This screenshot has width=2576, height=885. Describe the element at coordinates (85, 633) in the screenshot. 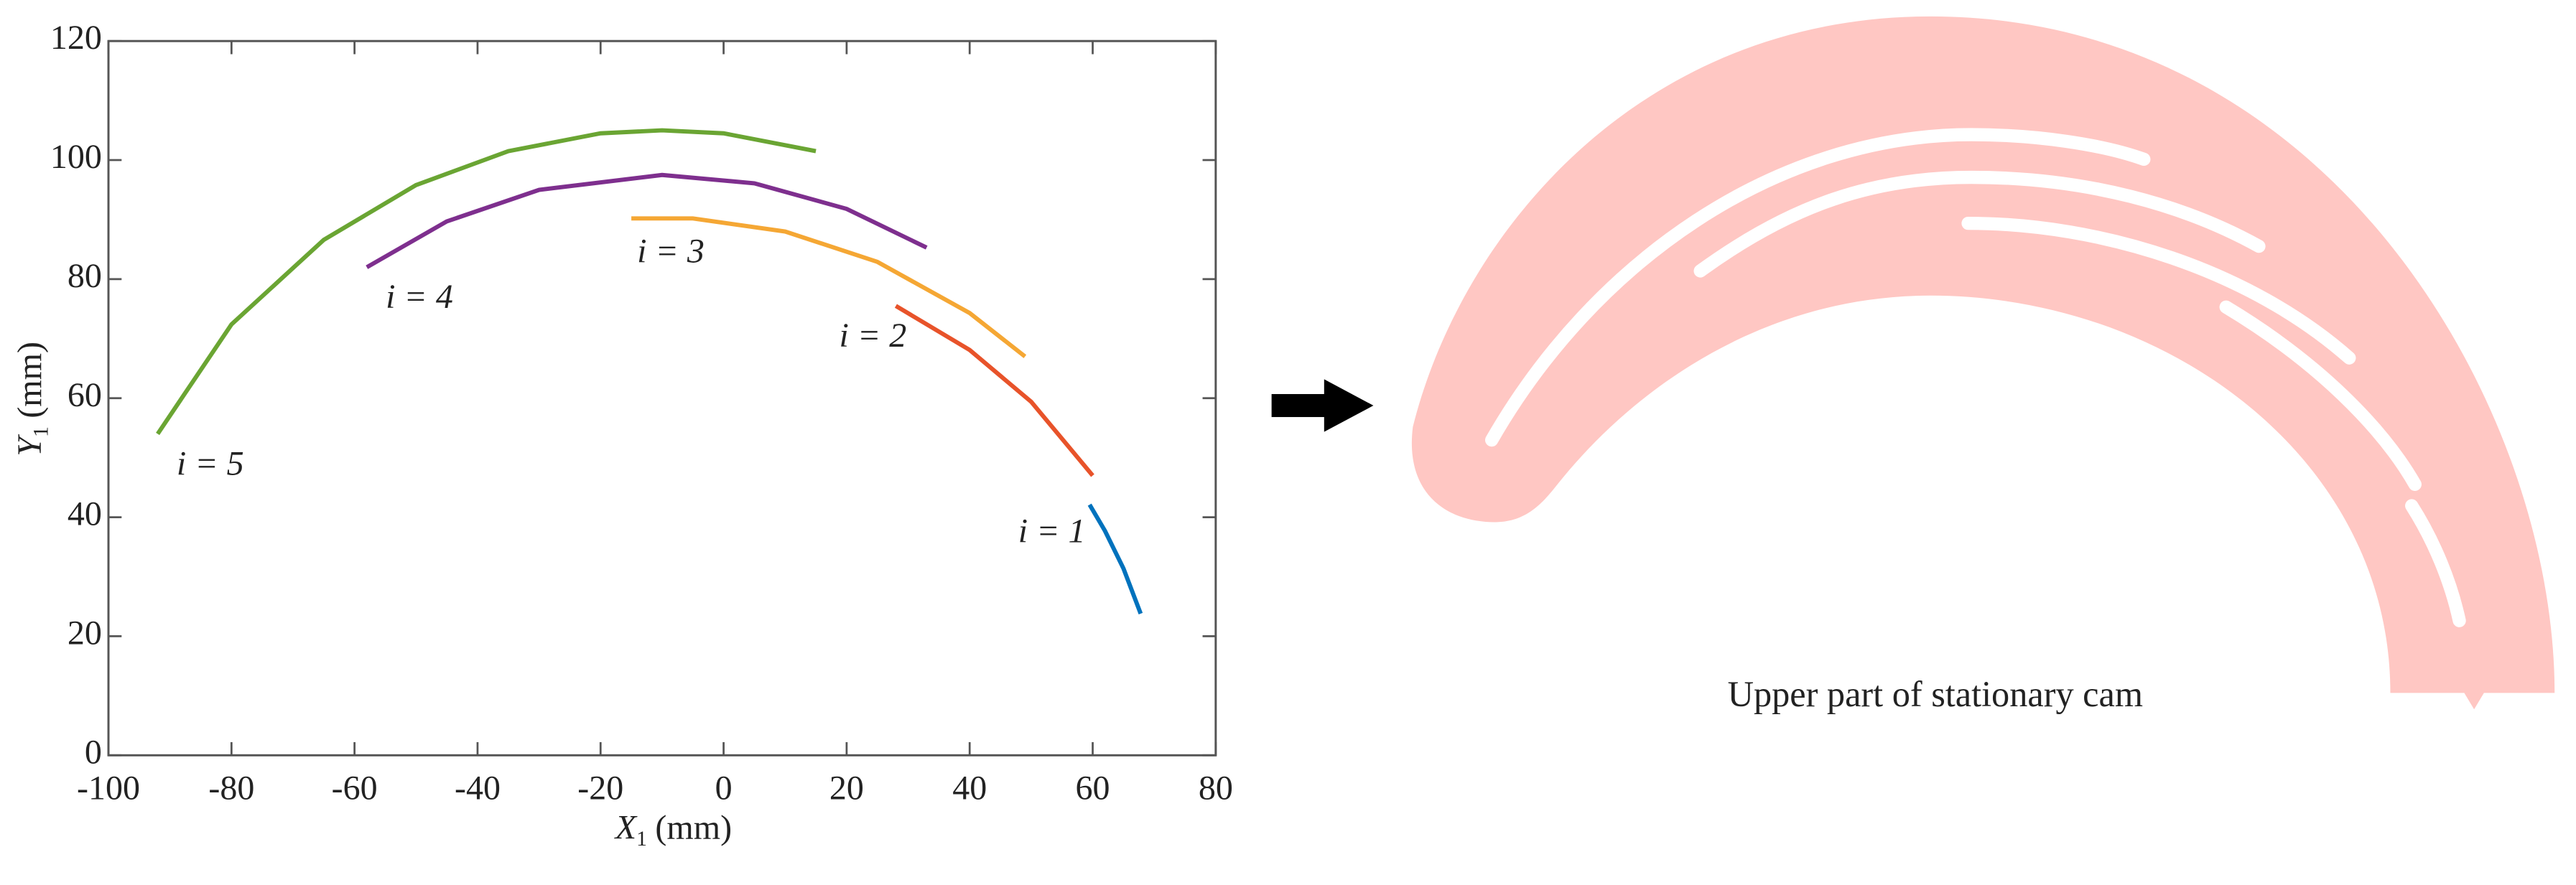

I see `y-tick-label: 20` at that location.